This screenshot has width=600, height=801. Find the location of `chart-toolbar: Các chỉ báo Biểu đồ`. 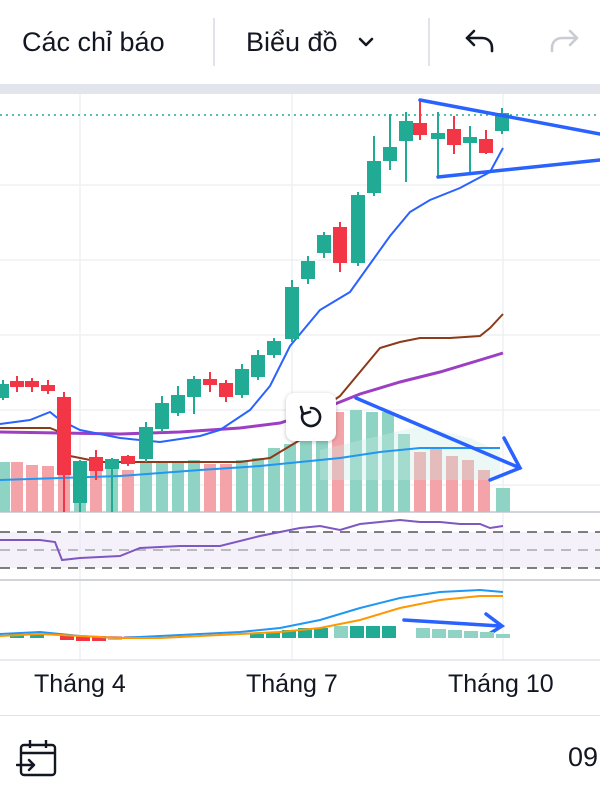

chart-toolbar: Các chỉ báo Biểu đồ is located at coordinates (300, 42).